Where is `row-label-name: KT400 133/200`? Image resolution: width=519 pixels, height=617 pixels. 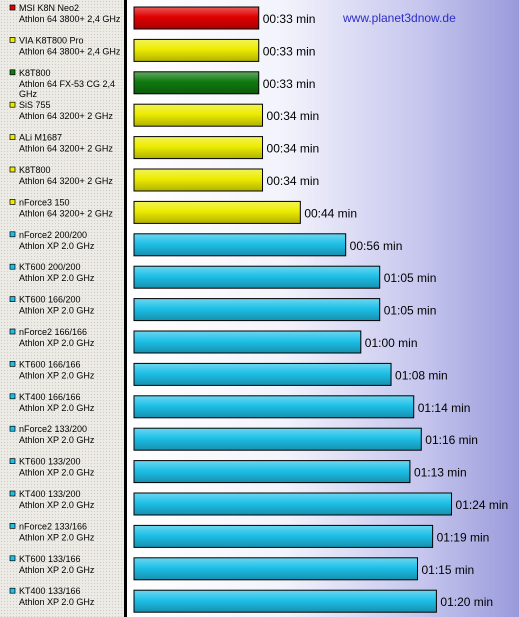
row-label-name: KT400 133/200 is located at coordinates (50, 494).